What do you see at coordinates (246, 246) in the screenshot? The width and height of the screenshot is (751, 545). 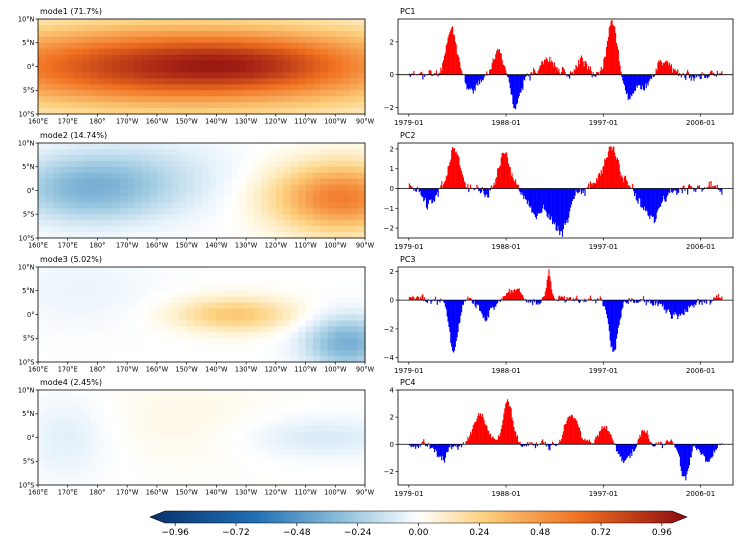 I see `x-tick-label: 130°W` at bounding box center [246, 246].